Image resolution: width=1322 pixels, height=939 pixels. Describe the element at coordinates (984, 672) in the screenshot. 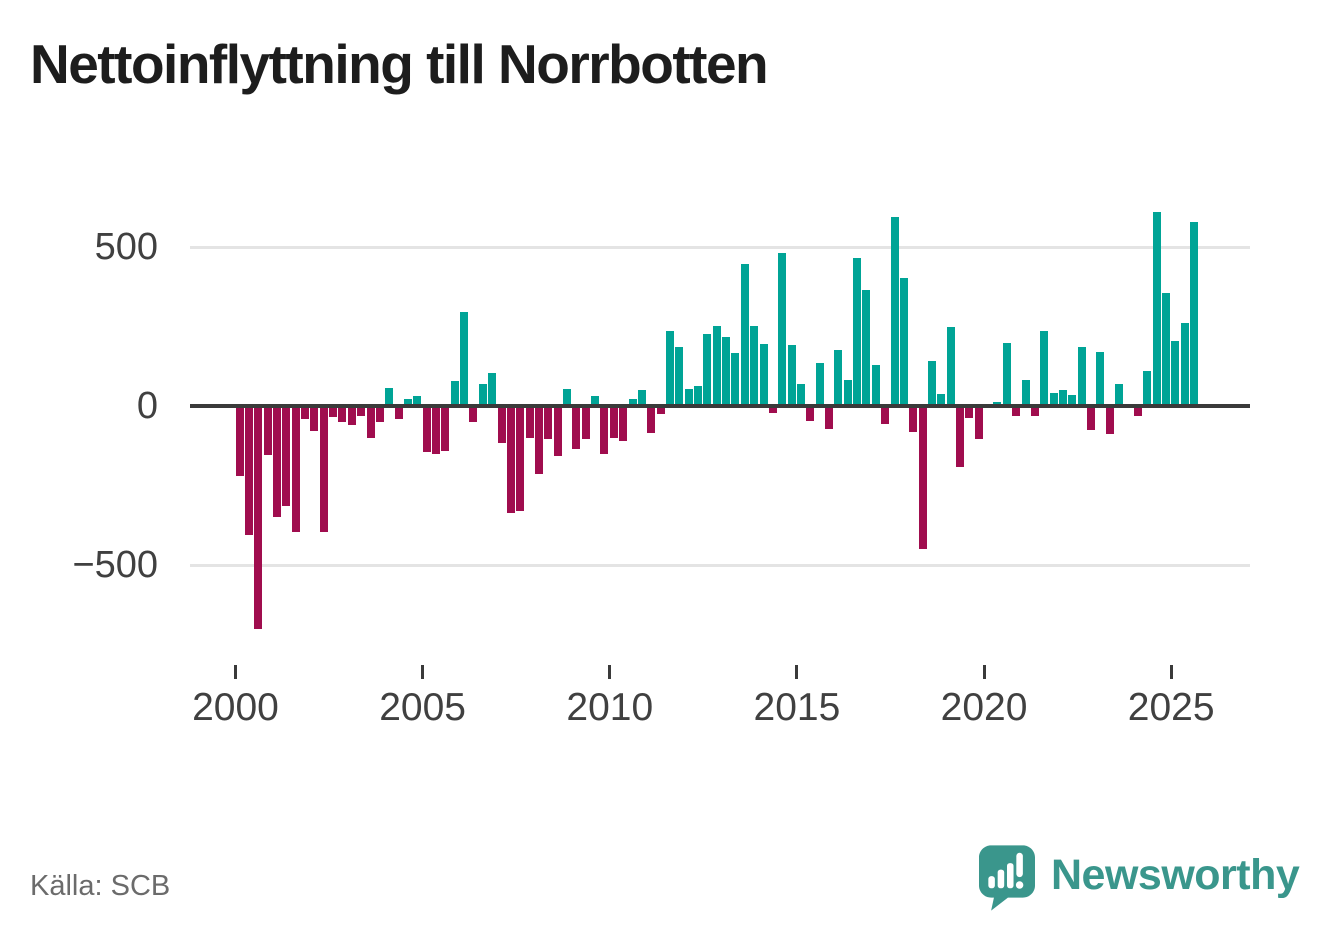

I see `x-tick-2020` at that location.